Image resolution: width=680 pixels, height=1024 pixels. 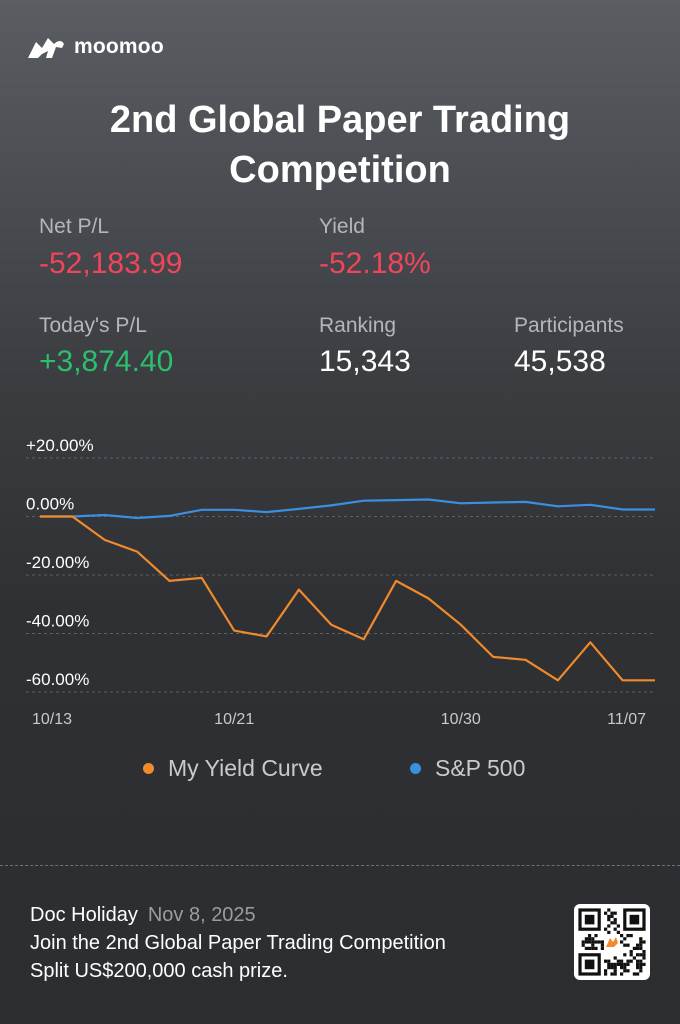 What do you see at coordinates (52, 719) in the screenshot?
I see `x-tick-label: 10/13` at bounding box center [52, 719].